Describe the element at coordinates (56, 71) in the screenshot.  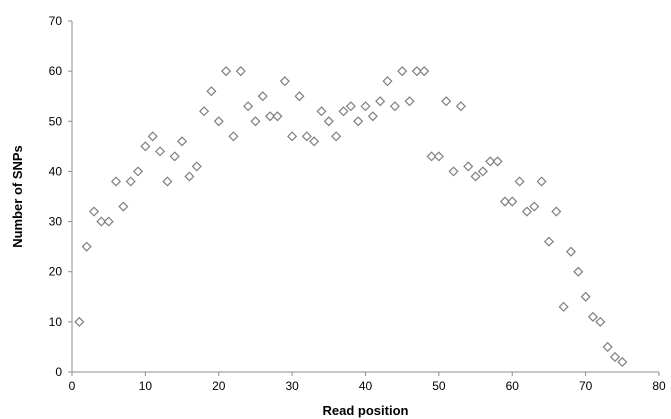
I see `y-tick-label: 60` at that location.